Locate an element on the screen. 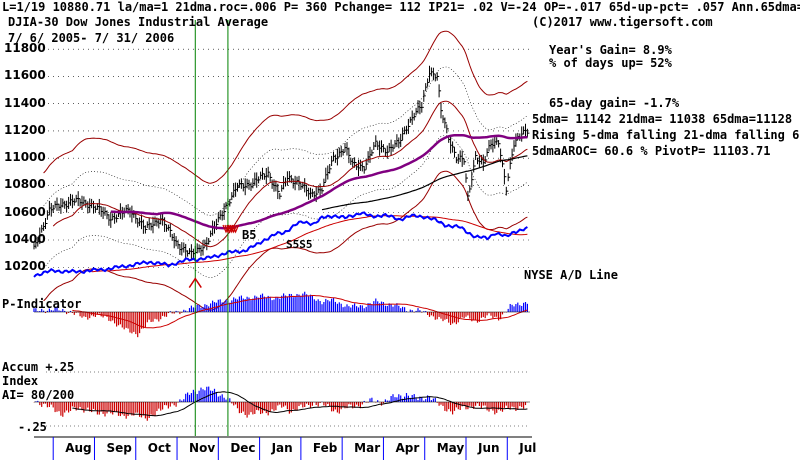  price-tick-label: 10800 is located at coordinates (25, 184).